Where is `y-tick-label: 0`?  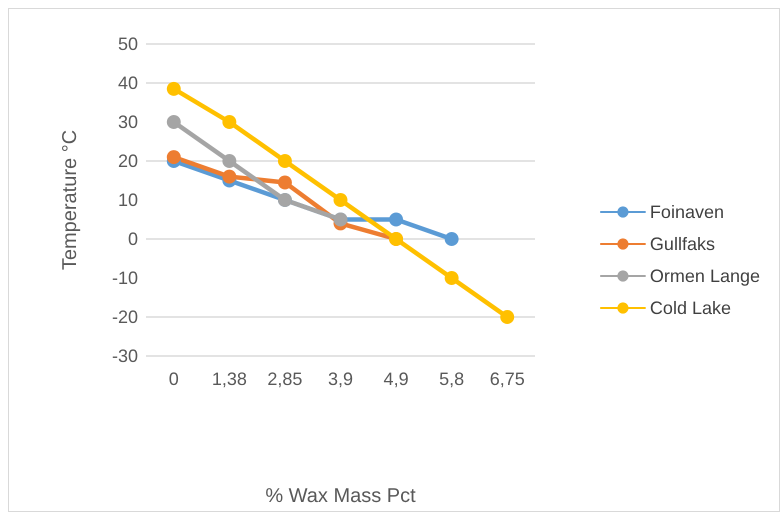 y-tick-label: 0 is located at coordinates (133, 239).